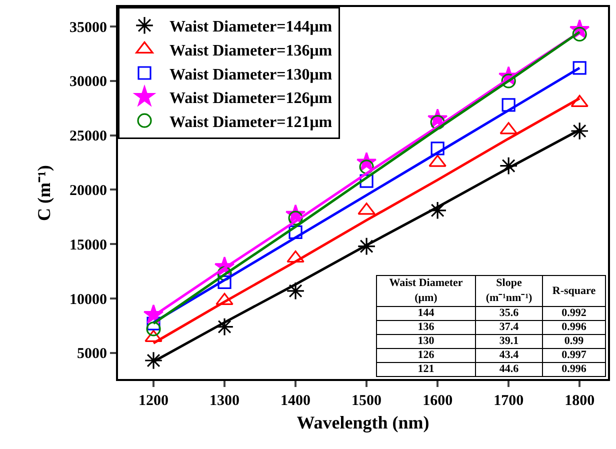 Image resolution: width=616 pixels, height=449 pixels. I want to click on annotation: 37.4, so click(509, 327).